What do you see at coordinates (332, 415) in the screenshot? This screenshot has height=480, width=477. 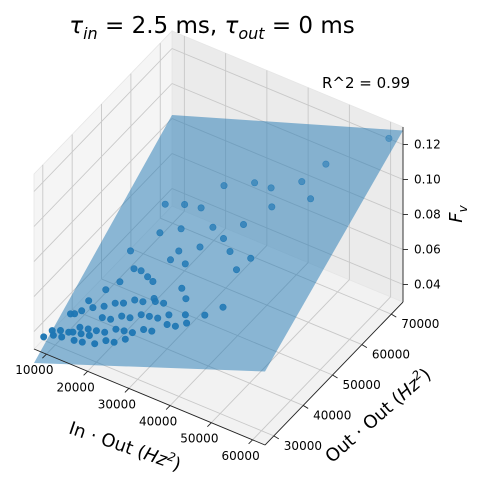 I see `y-tick-label: 40000` at bounding box center [332, 415].